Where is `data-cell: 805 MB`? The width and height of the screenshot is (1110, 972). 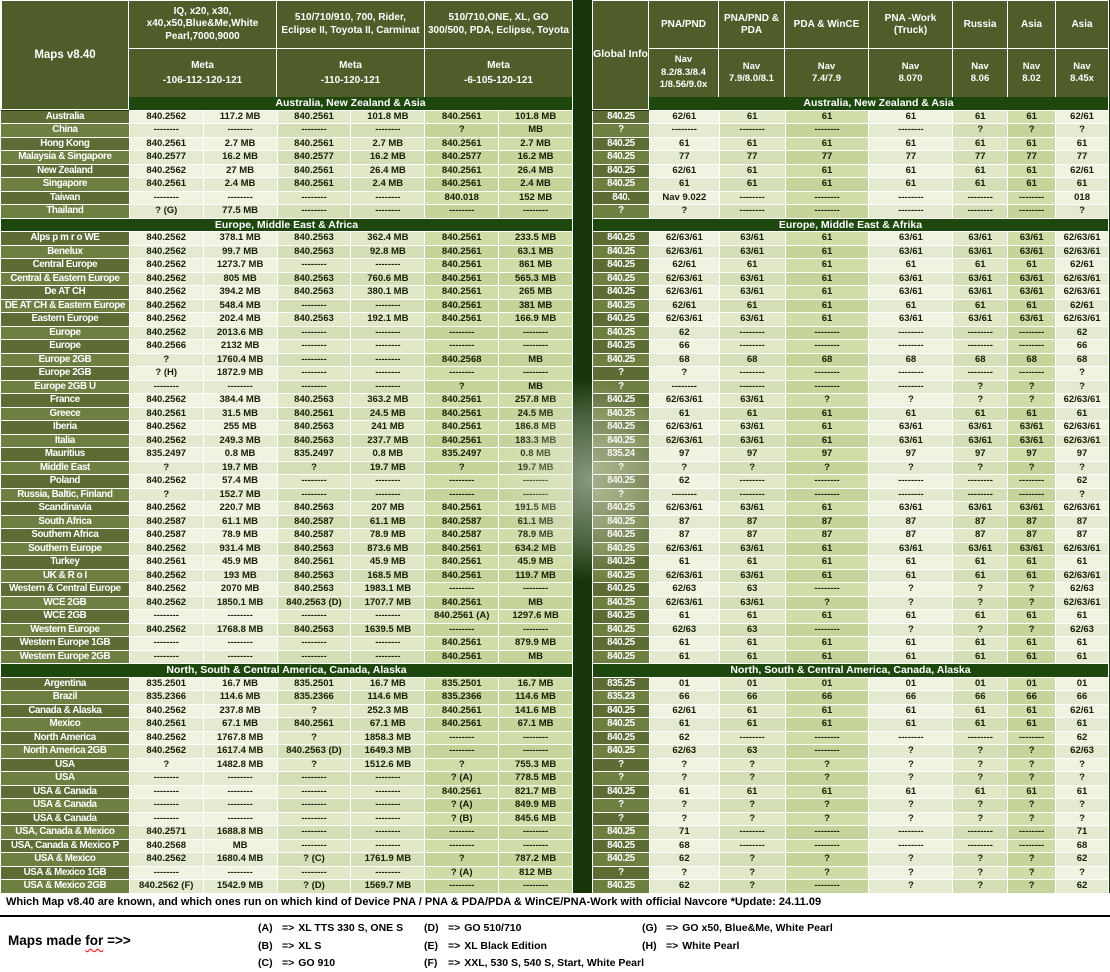 data-cell: 805 MB is located at coordinates (240, 279).